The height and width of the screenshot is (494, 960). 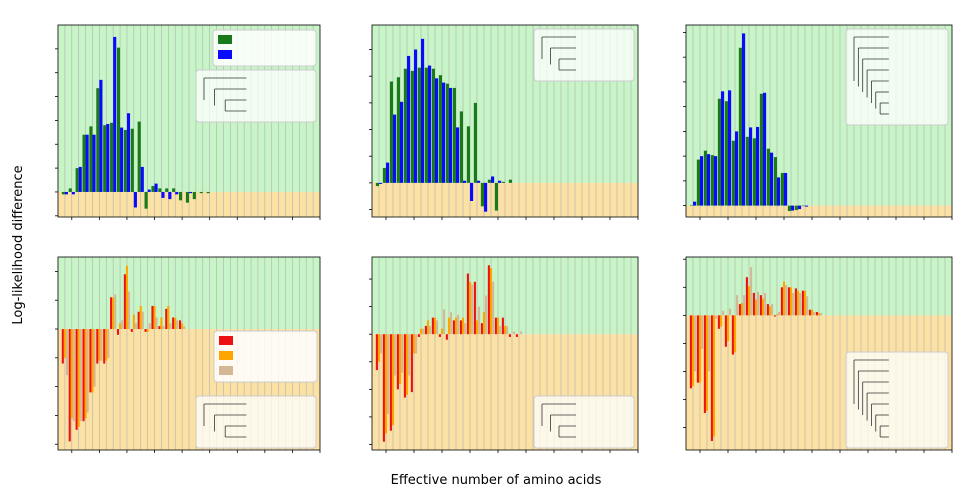 I want to click on chart-panel-b-bottom, so click(x=504, y=354).